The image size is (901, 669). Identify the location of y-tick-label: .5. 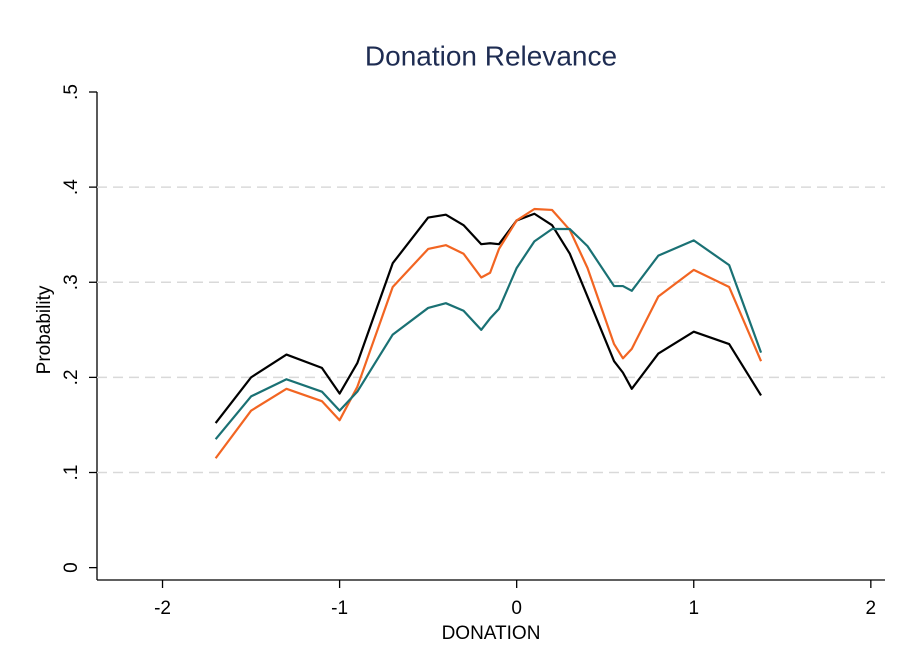
(71, 92).